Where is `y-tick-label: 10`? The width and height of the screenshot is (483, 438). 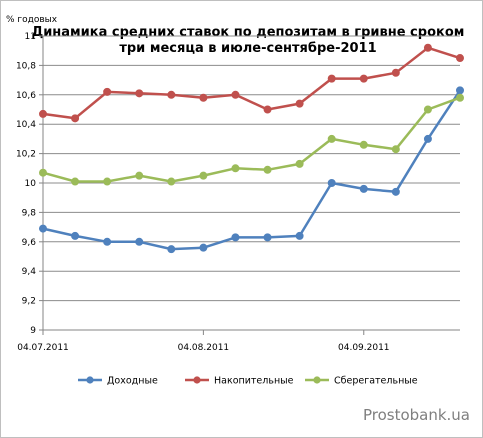
y-tick-label: 10 is located at coordinates (31, 184).